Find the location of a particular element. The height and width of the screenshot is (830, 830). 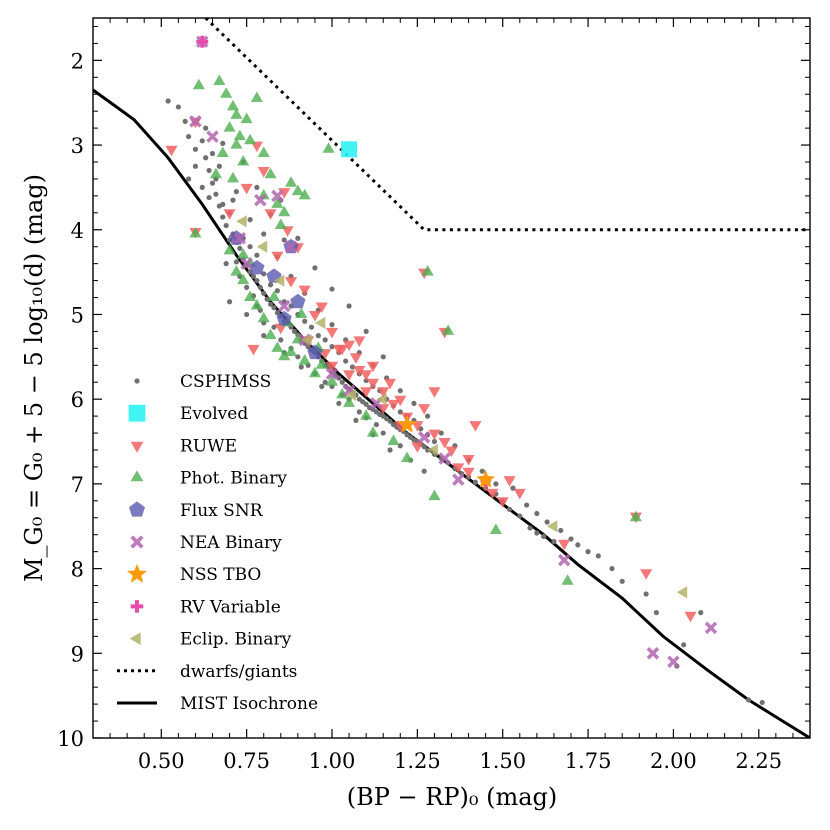

legend-marker-pentagon is located at coordinates (137, 509).